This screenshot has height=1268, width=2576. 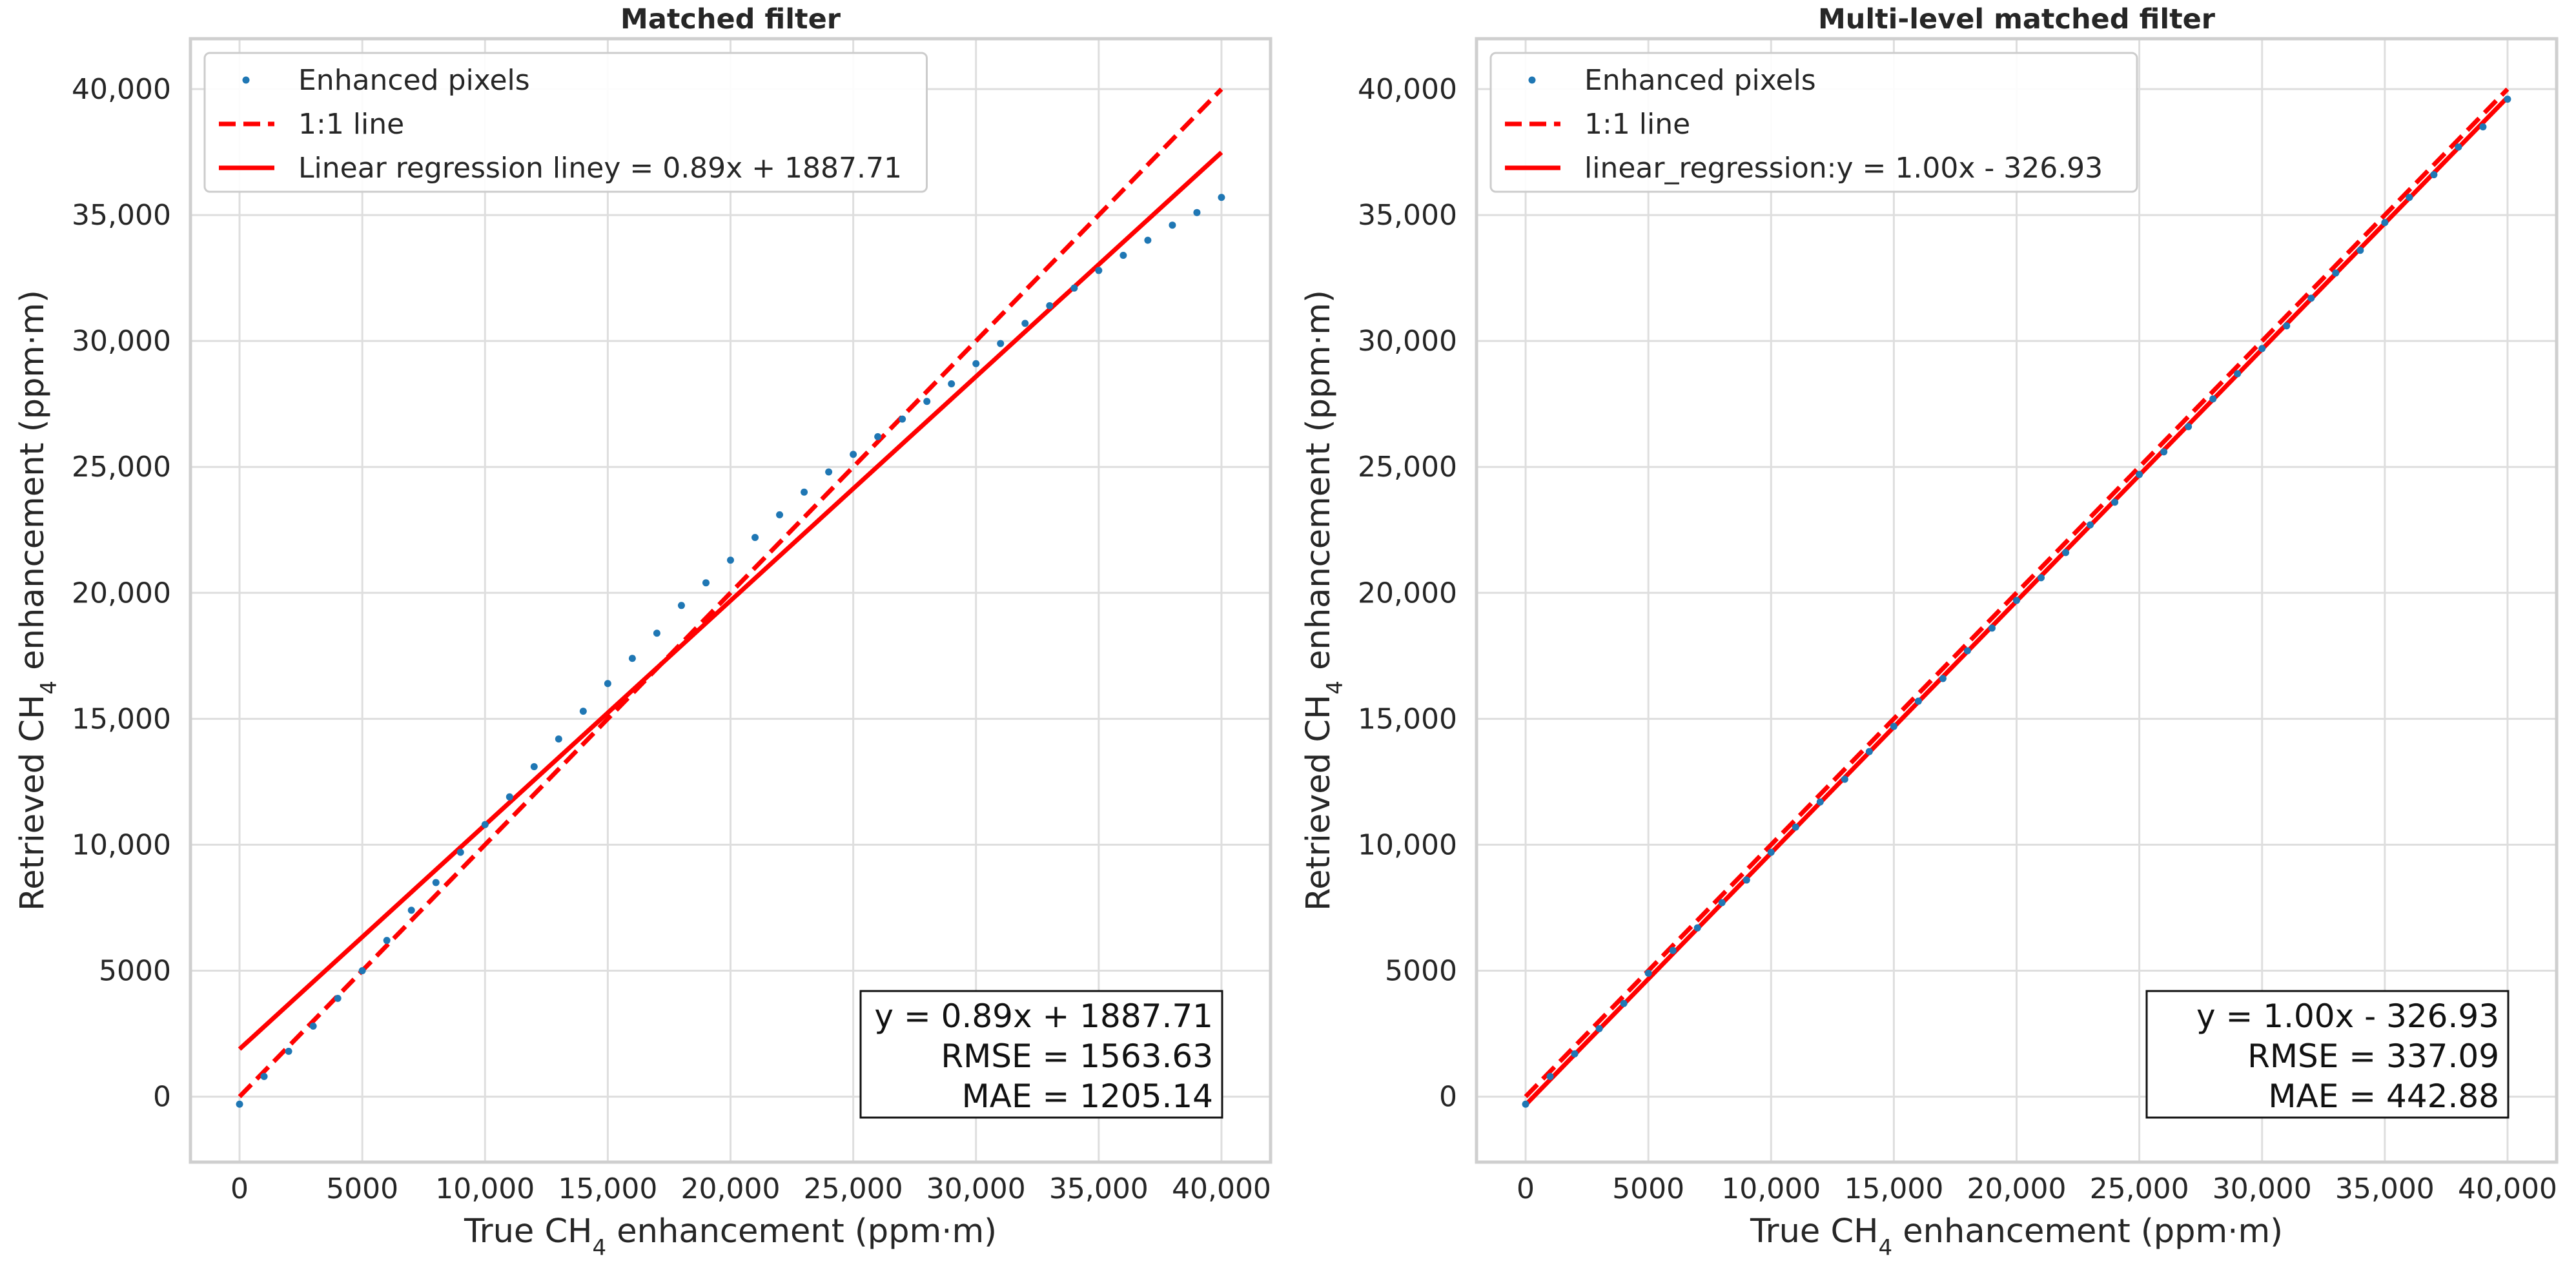 What do you see at coordinates (2140, 1188) in the screenshot?
I see `x-tick-label: 25,000` at bounding box center [2140, 1188].